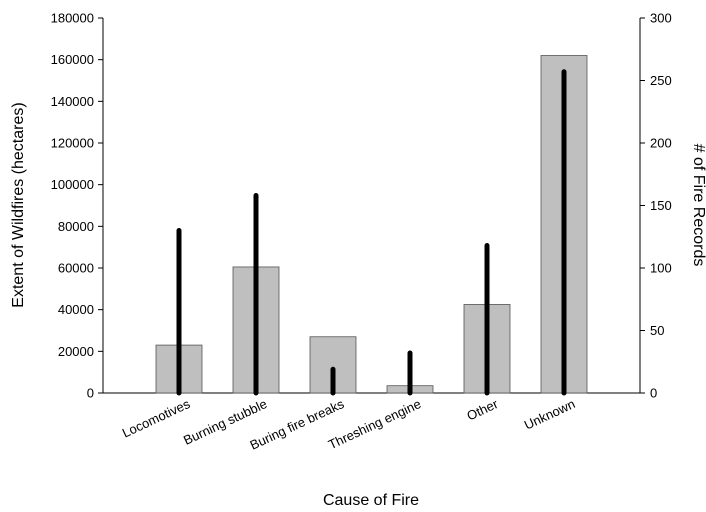 Image resolution: width=706 pixels, height=512 pixels. Describe the element at coordinates (72, 184) in the screenshot. I see `left-tick-label: 100000` at that location.